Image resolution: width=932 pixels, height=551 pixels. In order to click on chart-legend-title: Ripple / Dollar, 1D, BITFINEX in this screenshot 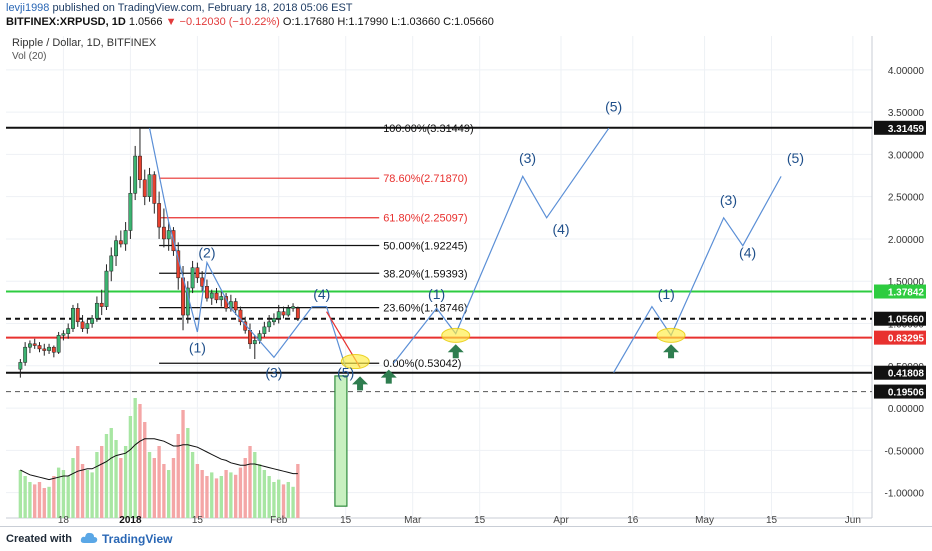, I will do `click(84, 43)`.